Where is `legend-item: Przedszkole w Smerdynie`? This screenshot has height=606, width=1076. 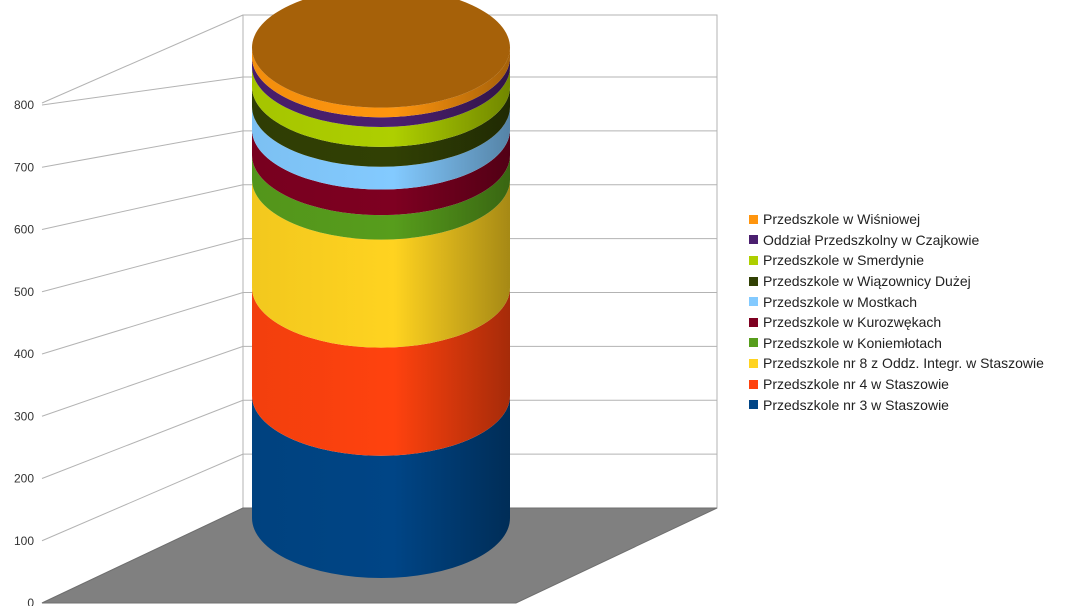
legend-item: Przedszkole w Smerdynie is located at coordinates (896, 260).